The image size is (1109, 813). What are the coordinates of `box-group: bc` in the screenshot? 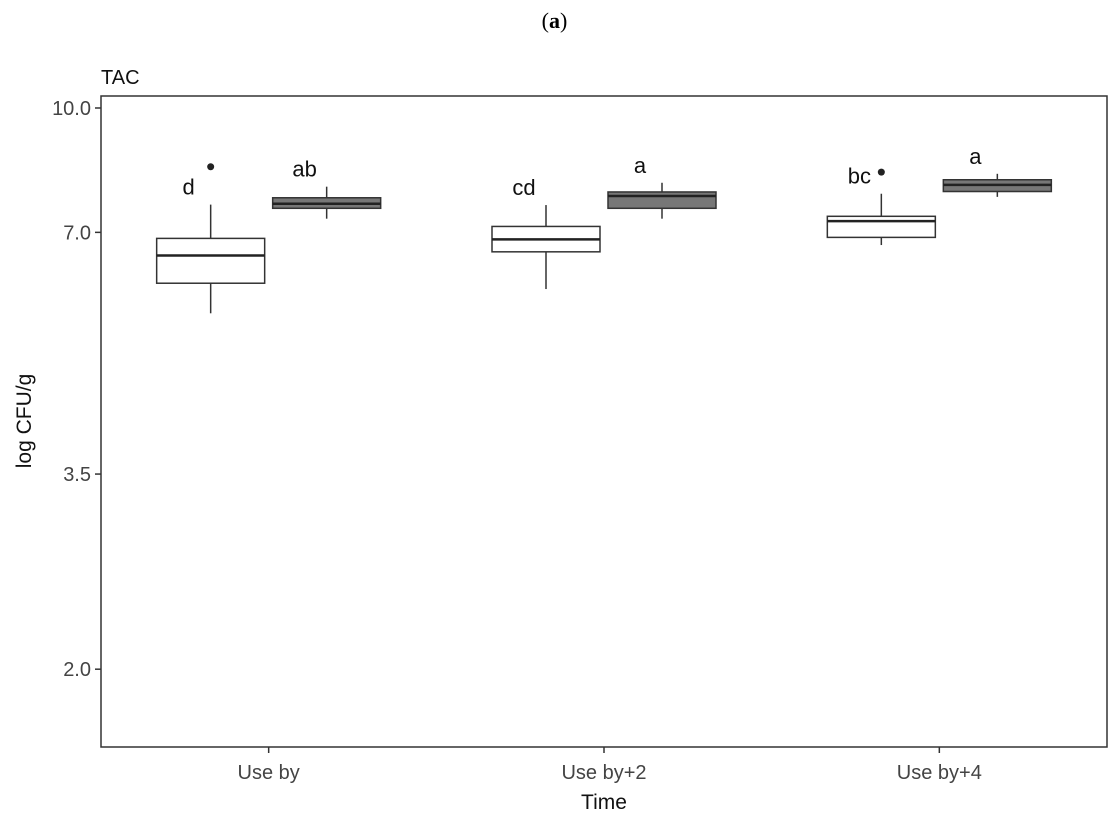 It's located at (881, 205).